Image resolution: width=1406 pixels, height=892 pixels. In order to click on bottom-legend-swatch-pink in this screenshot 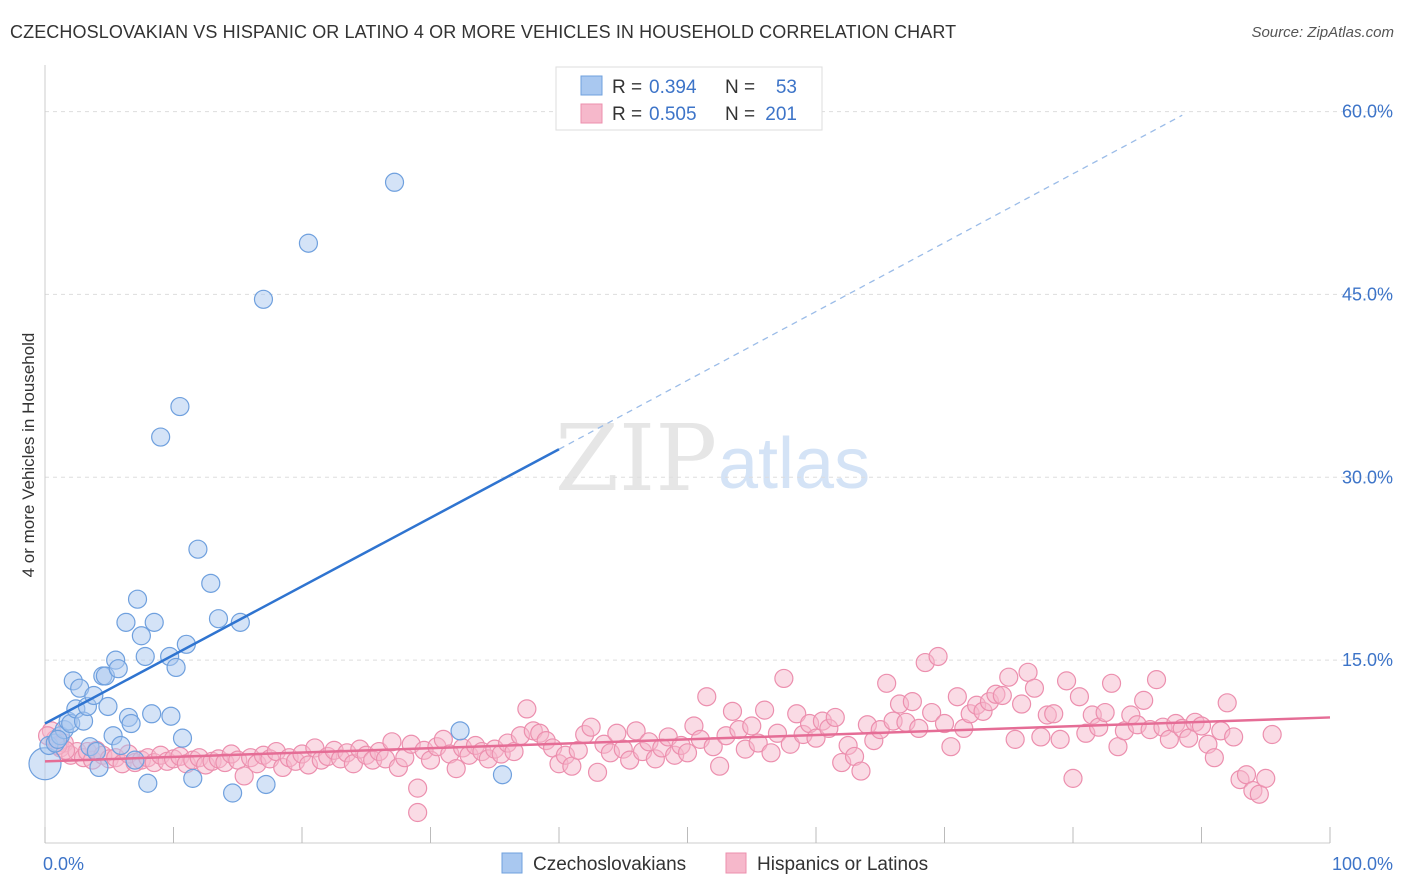, I will do `click(736, 863)`.